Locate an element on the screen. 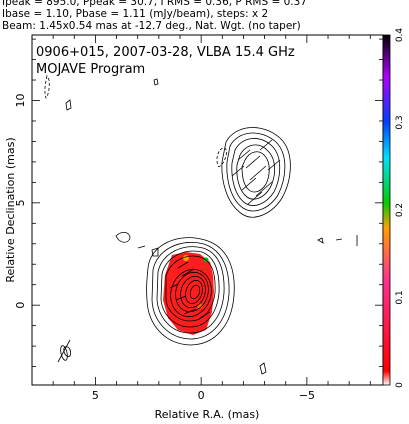 The image size is (409, 424). negative-contours is located at coordinates (135, 120).